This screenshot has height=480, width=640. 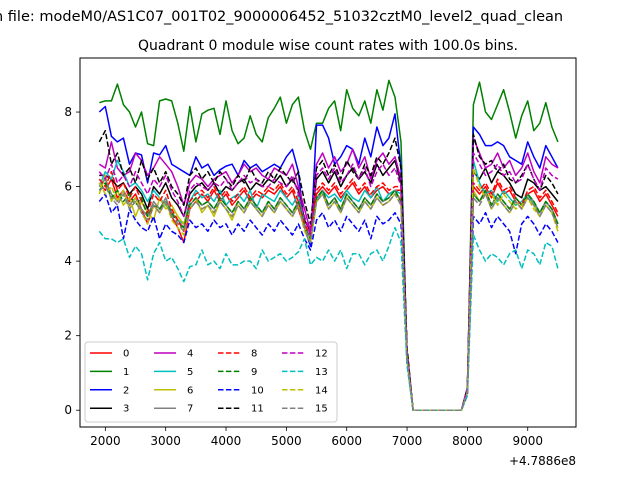 What do you see at coordinates (190, 409) in the screenshot?
I see `legend-label-7: 7` at bounding box center [190, 409].